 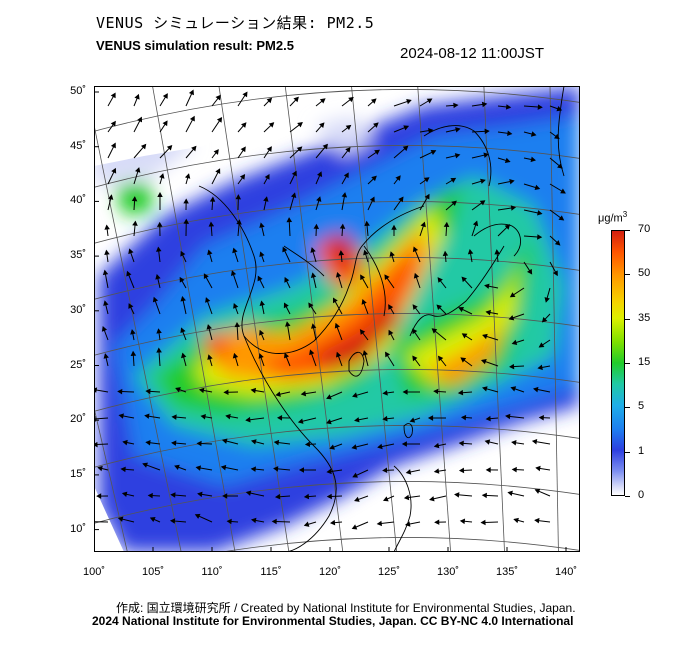 What do you see at coordinates (566, 572) in the screenshot?
I see `longitude-label: 140˚` at bounding box center [566, 572].